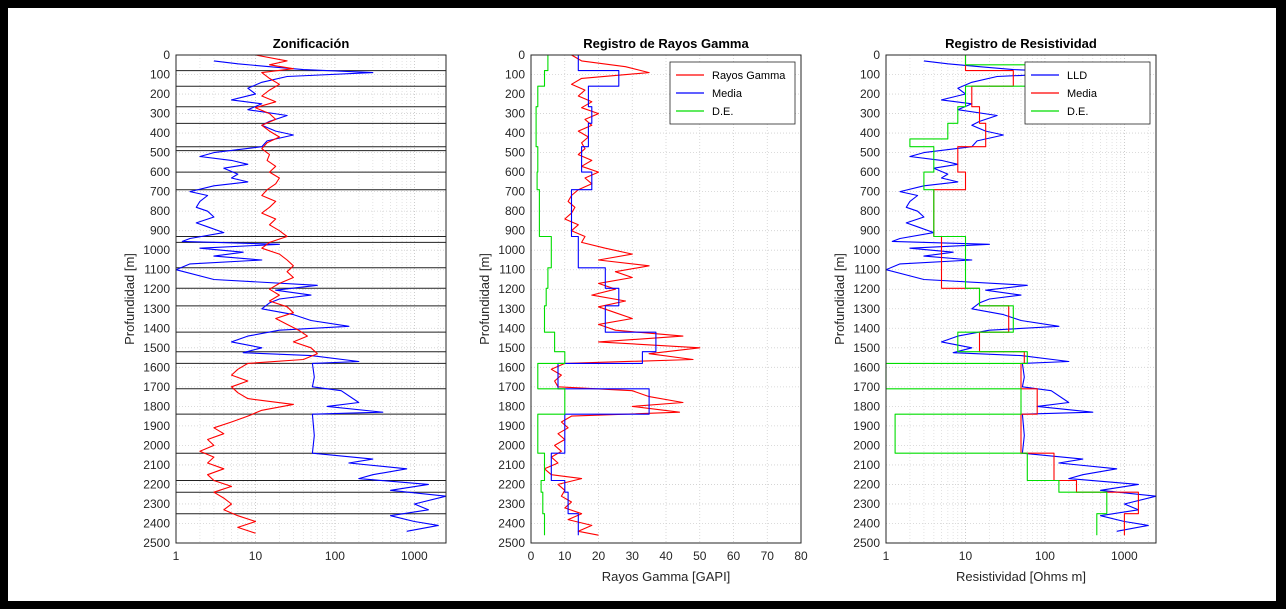 This screenshot has height=609, width=1286. What do you see at coordinates (160, 114) in the screenshot?
I see `y-tick-label: 300` at bounding box center [160, 114].